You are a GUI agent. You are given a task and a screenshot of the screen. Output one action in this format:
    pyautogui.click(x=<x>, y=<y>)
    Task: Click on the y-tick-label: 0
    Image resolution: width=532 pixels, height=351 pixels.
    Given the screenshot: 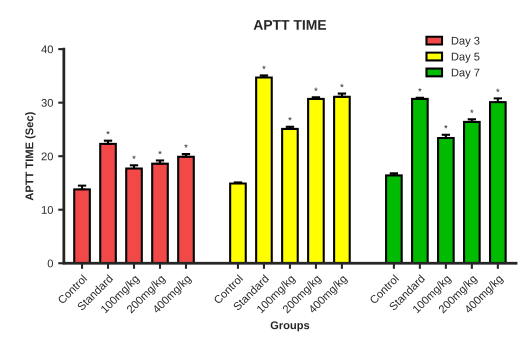 What is the action you would take?
    pyautogui.click(x=50, y=264)
    